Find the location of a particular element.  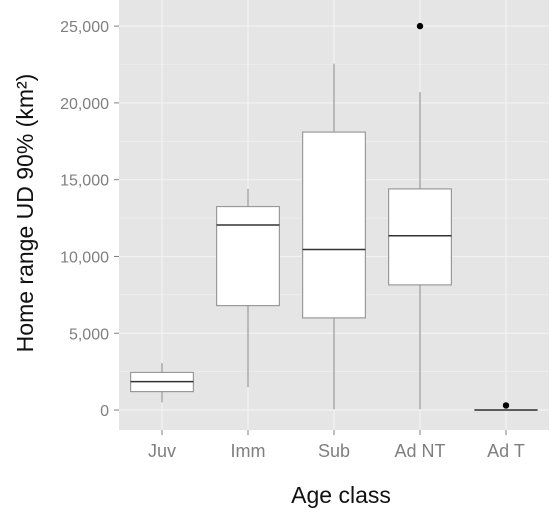

y-tick-label: 15,000 is located at coordinates (84, 181).